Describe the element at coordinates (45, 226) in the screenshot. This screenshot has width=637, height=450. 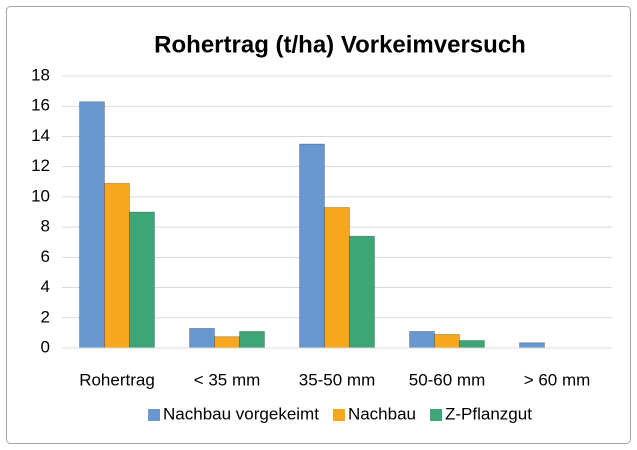
I see `y-tick-label: 8` at that location.